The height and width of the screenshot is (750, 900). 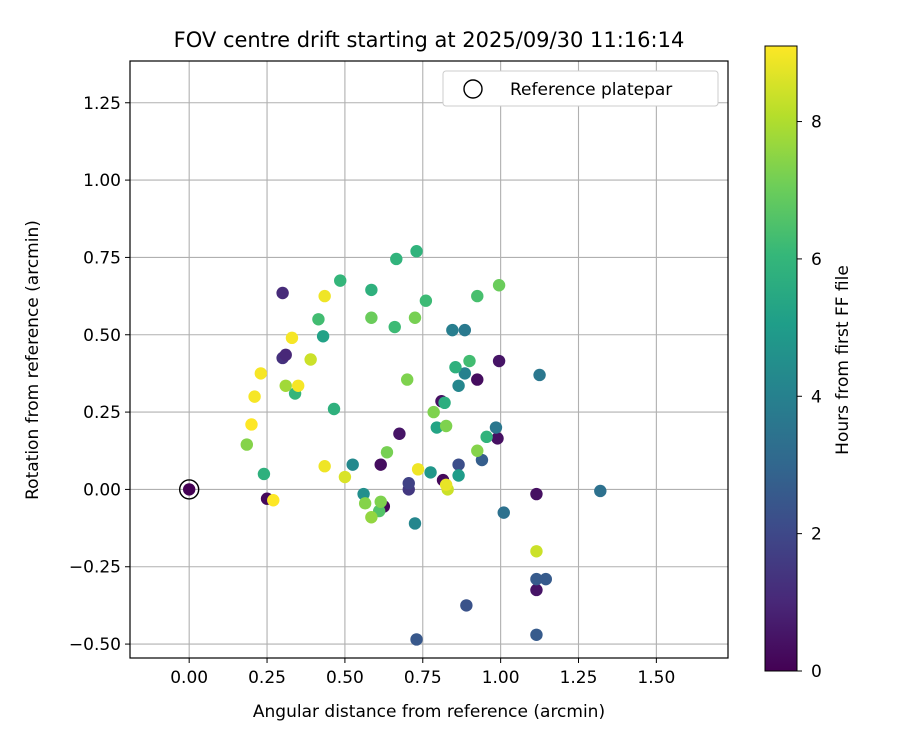 I want to click on reference-marker-group, so click(x=189, y=489).